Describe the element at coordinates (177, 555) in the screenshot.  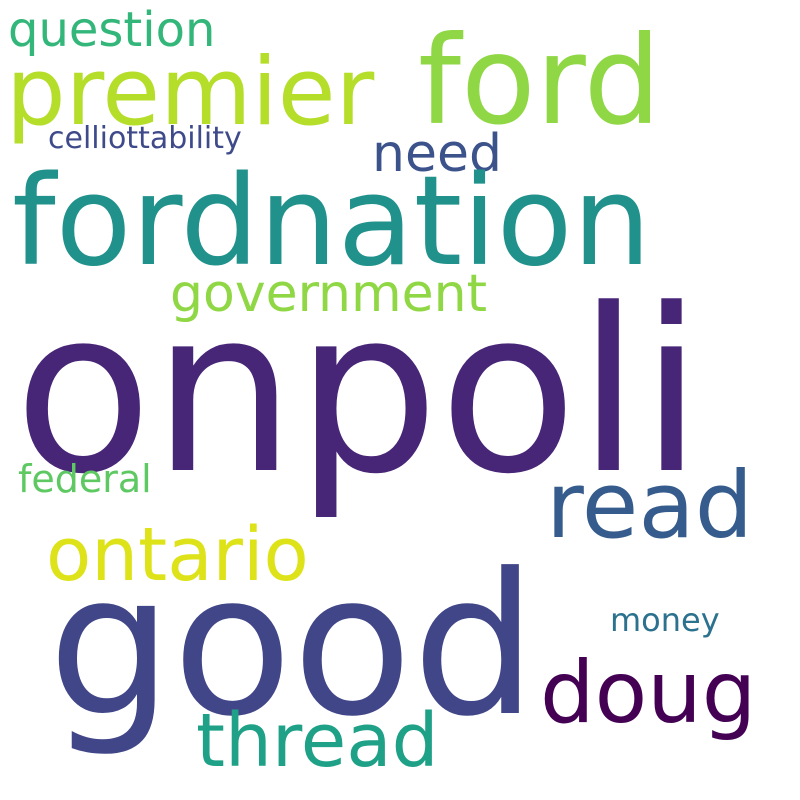
I see `word-ontario: ontario` at that location.